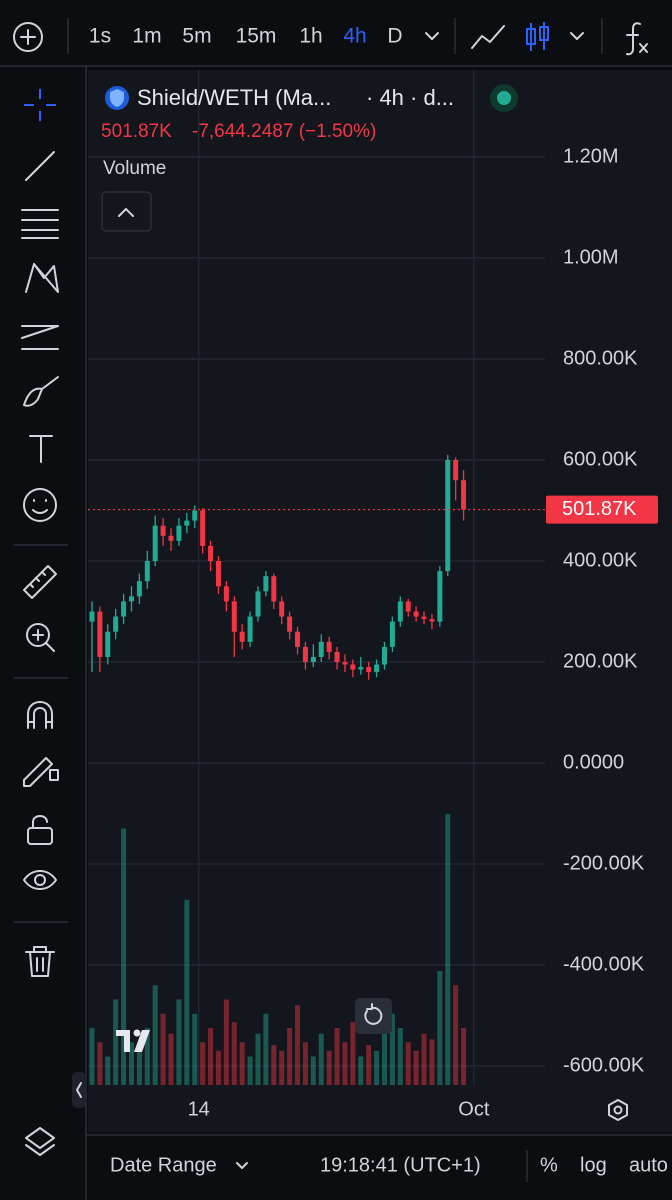  Describe the element at coordinates (40, 880) in the screenshot. I see `visibility-tool` at that location.